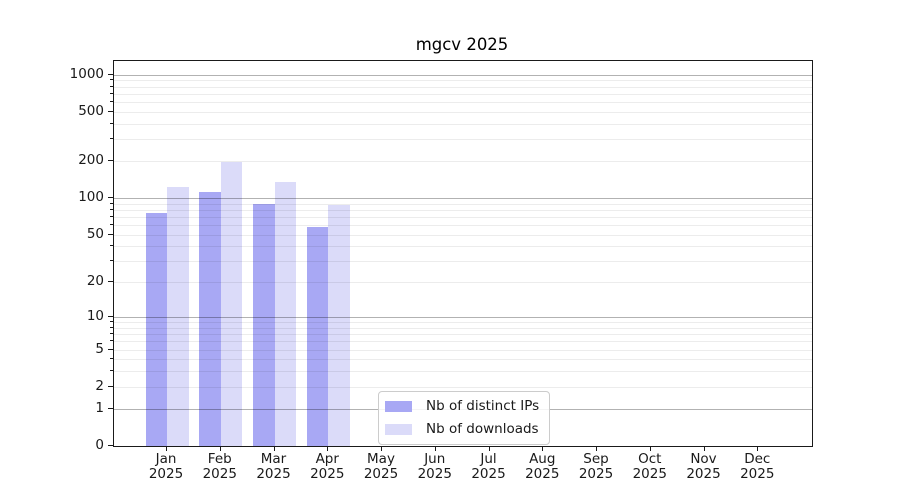  I want to click on x-tick-label: Apr 2025, so click(327, 466).